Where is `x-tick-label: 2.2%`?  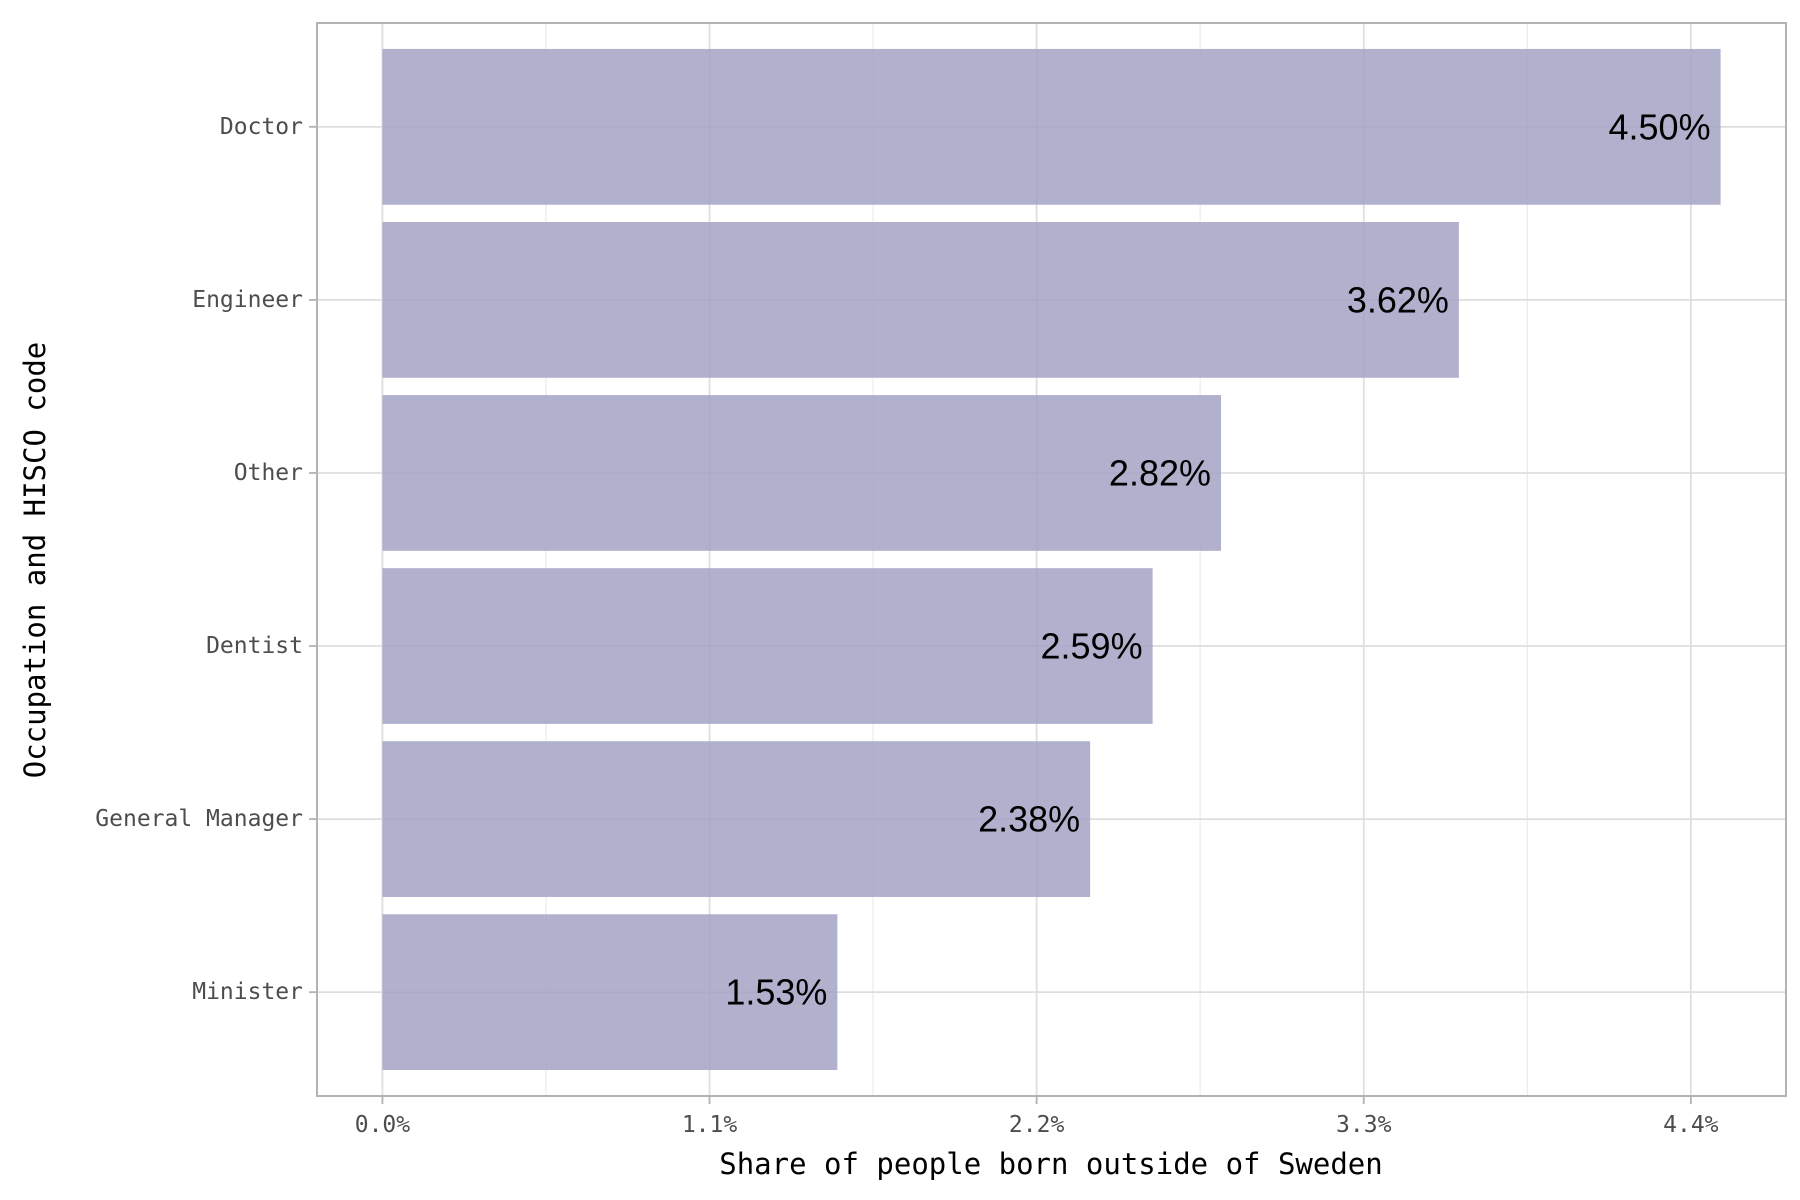 x-tick-label: 2.2% is located at coordinates (1037, 1125).